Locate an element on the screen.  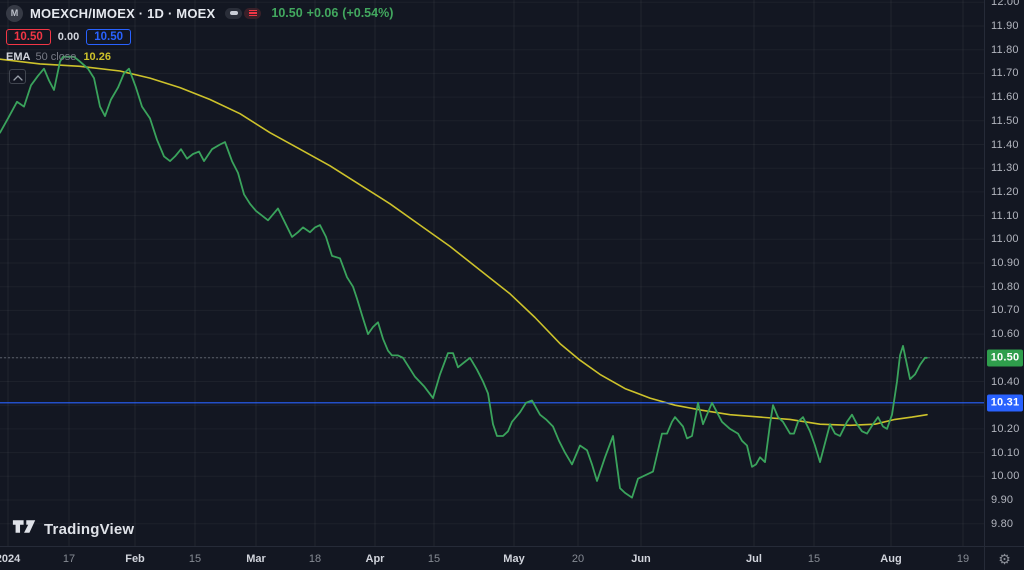
price-tick-label: 11.40 is located at coordinates (1005, 144).